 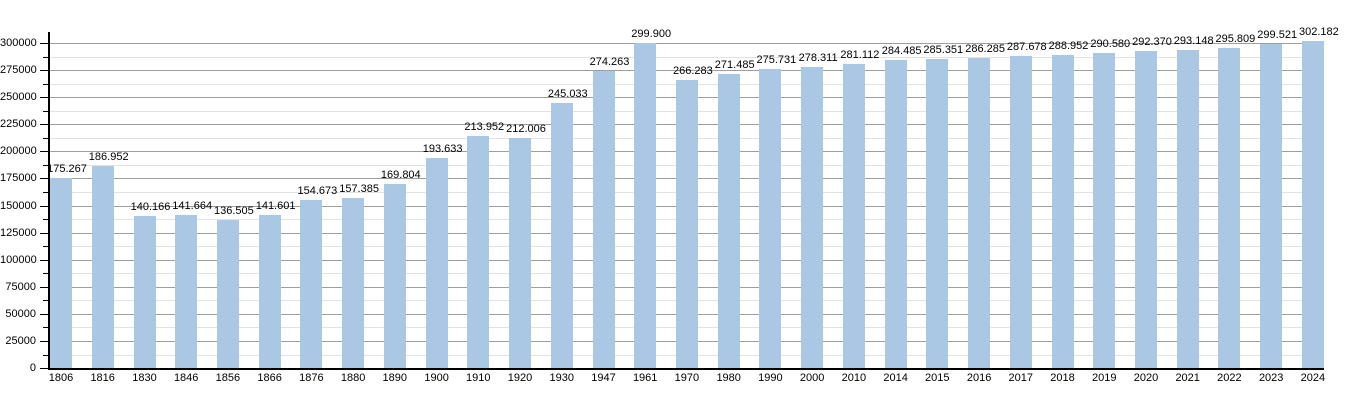 I want to click on bar-value-label: 281.112, so click(x=860, y=54).